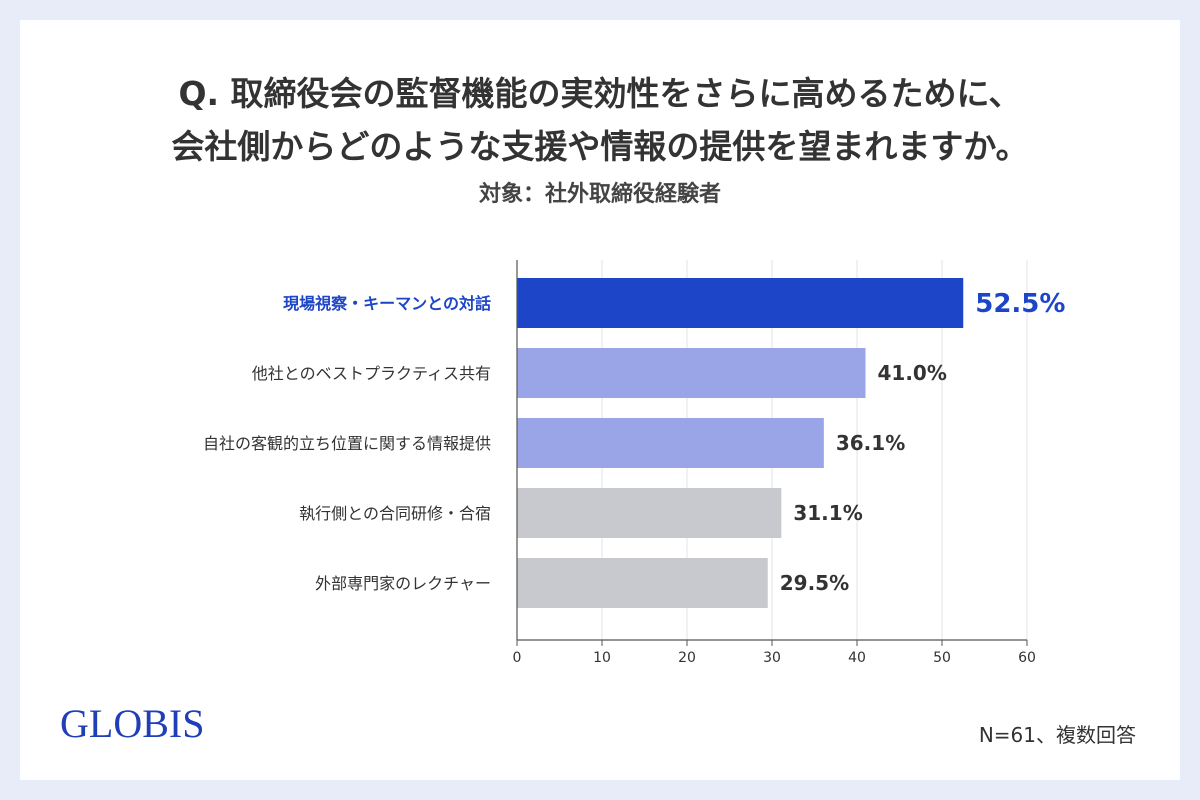 The height and width of the screenshot is (800, 1200). Describe the element at coordinates (912, 373) in the screenshot. I see `data-label: 41.0%` at that location.